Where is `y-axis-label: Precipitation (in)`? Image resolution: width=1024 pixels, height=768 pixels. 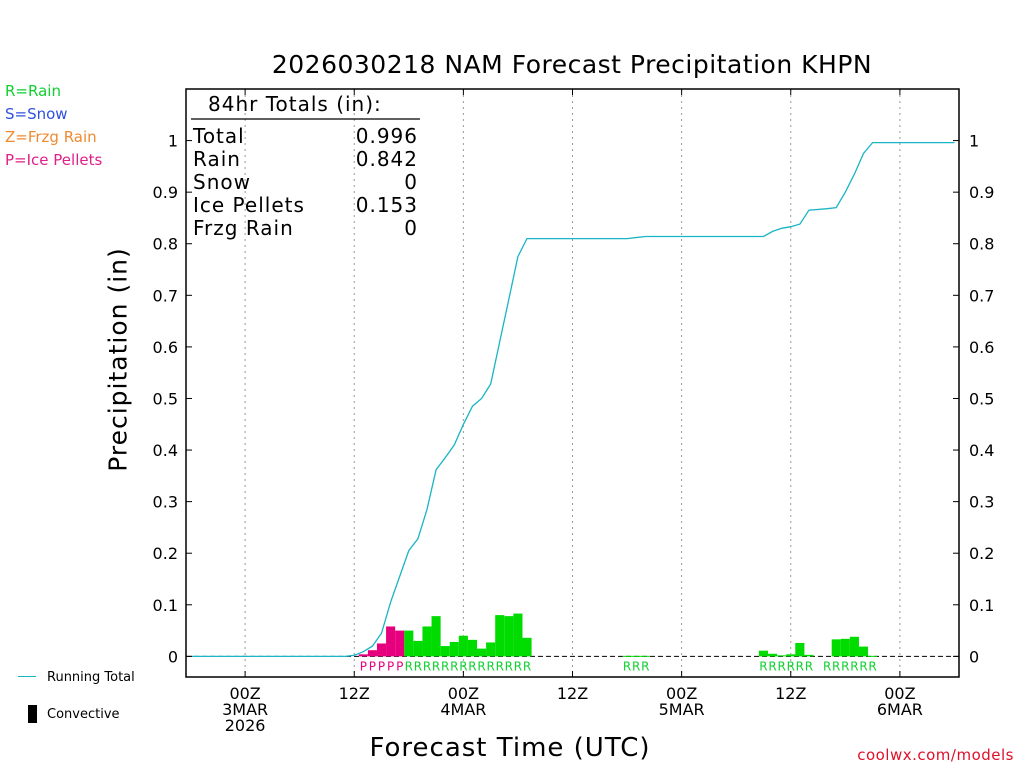 y-axis-label: Precipitation (in) is located at coordinates (118, 359).